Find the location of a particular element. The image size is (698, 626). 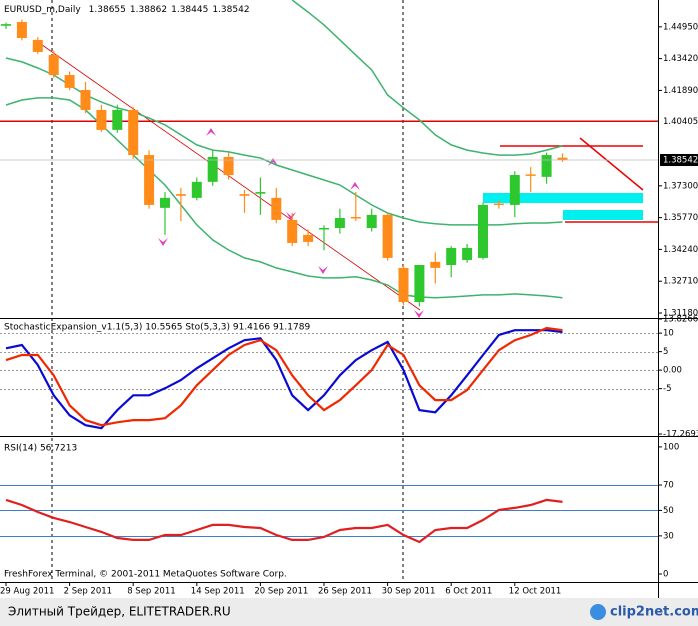

x-tick-label: 20 Sep 2011 is located at coordinates (281, 592).